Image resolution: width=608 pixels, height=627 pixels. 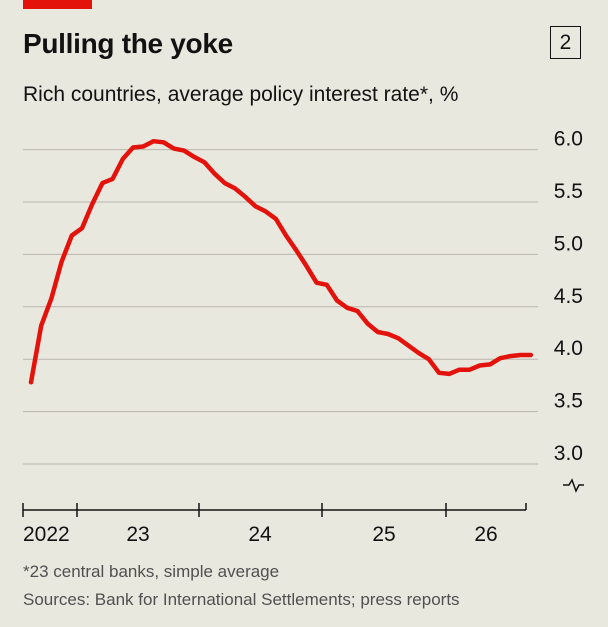 What do you see at coordinates (568, 191) in the screenshot?
I see `y-tick-label: 5.5` at bounding box center [568, 191].